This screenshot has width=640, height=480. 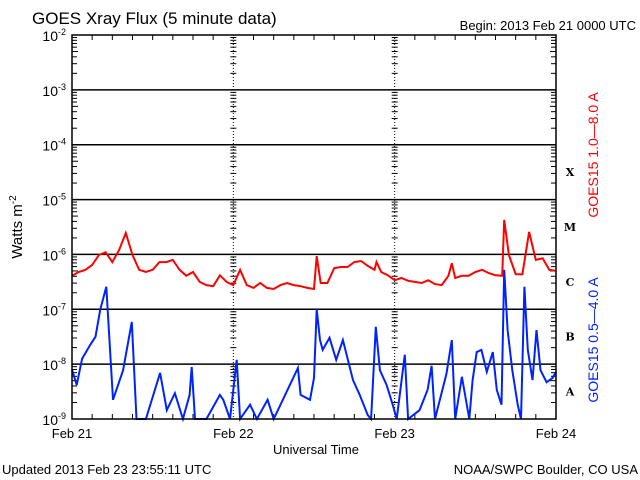 I want to click on y-tick-label: 10⁻³, so click(x=54, y=90).